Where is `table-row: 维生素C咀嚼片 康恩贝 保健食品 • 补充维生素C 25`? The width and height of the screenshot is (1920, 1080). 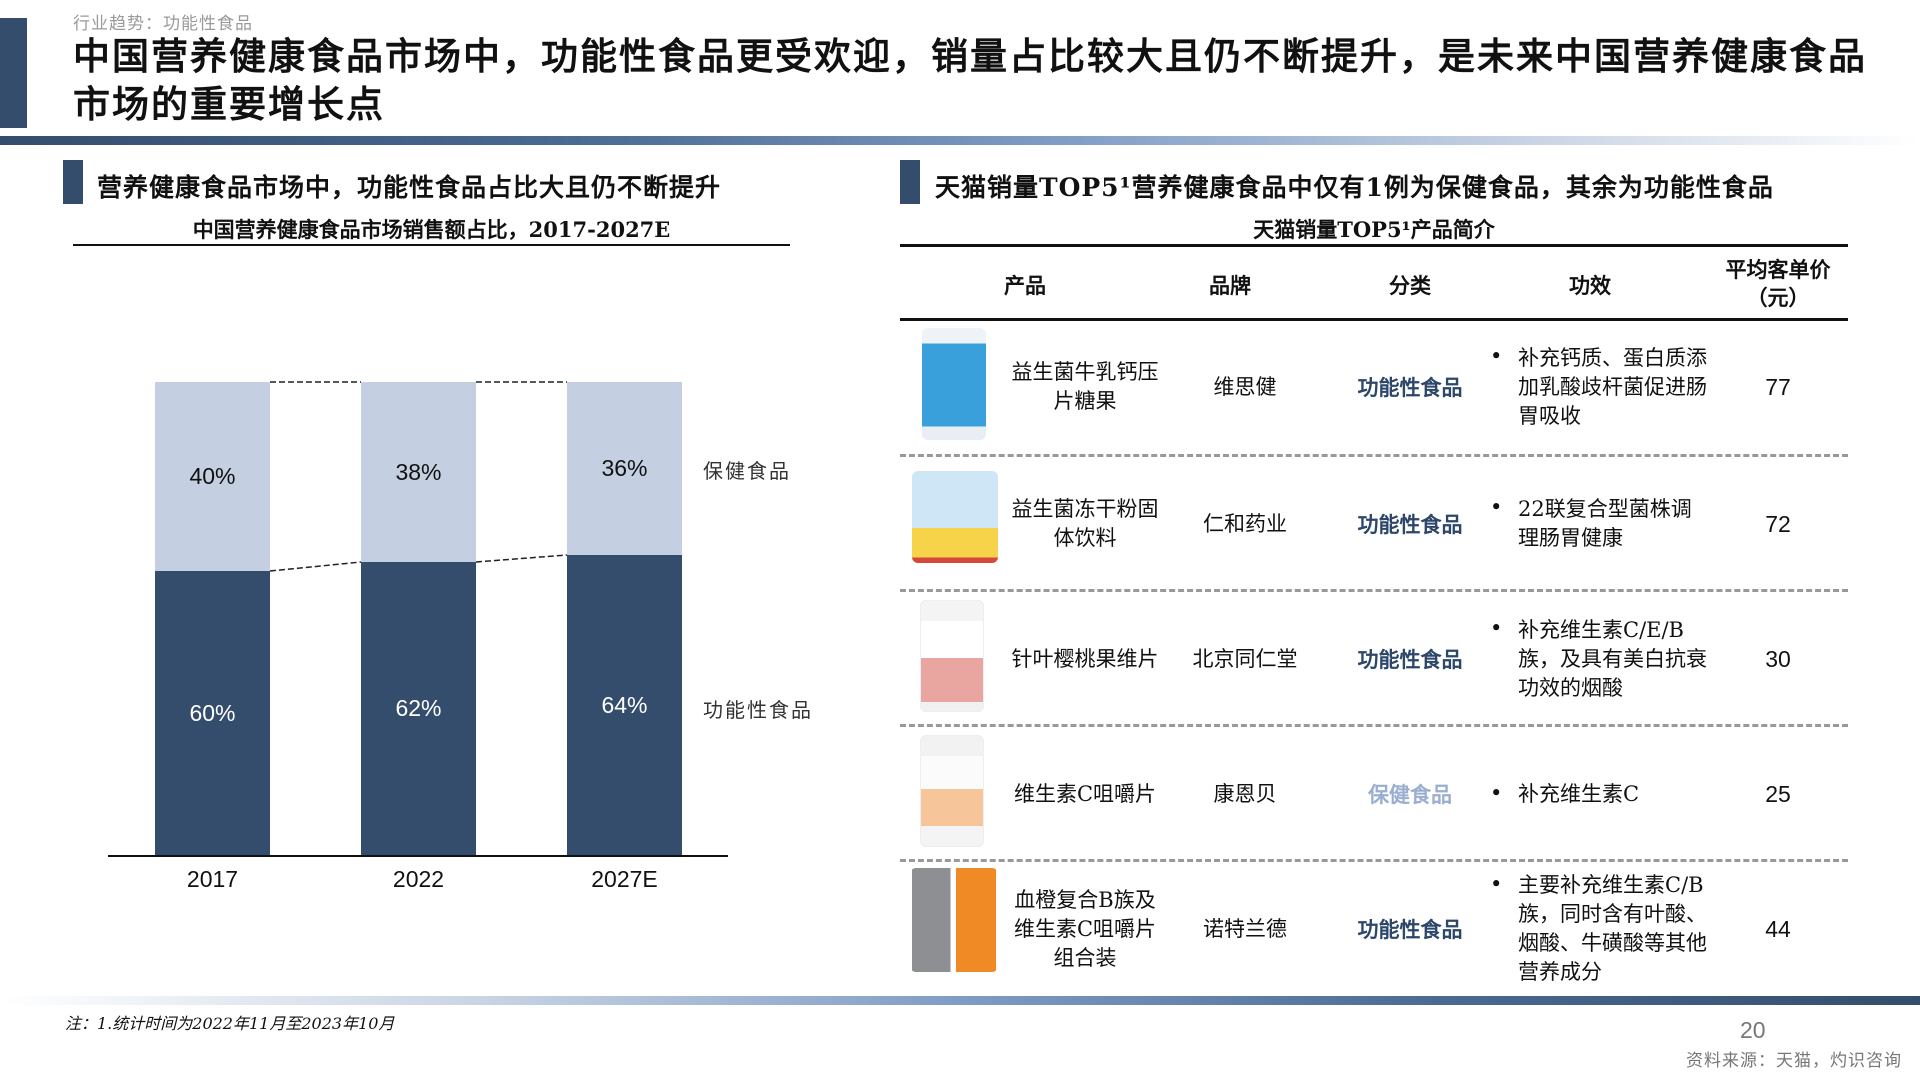 table-row: 维生素C咀嚼片 康恩贝 保健食品 • 补充维生素C 25 is located at coordinates (1374, 794).